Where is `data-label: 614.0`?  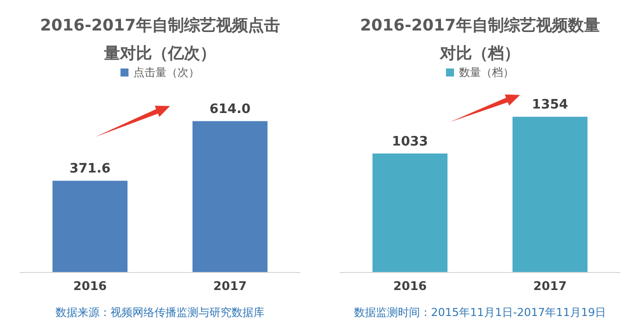
data-label: 614.0 is located at coordinates (230, 110).